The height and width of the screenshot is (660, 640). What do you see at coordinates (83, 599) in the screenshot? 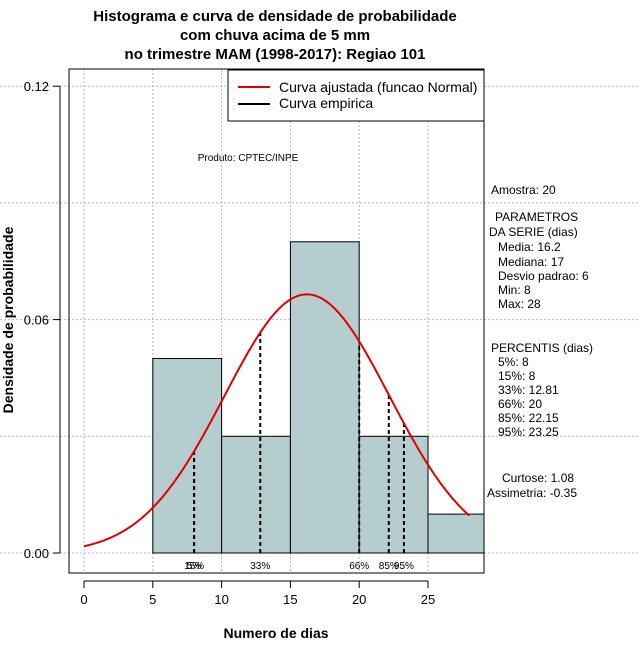
I see `x-tick-label-0: 0` at bounding box center [83, 599].